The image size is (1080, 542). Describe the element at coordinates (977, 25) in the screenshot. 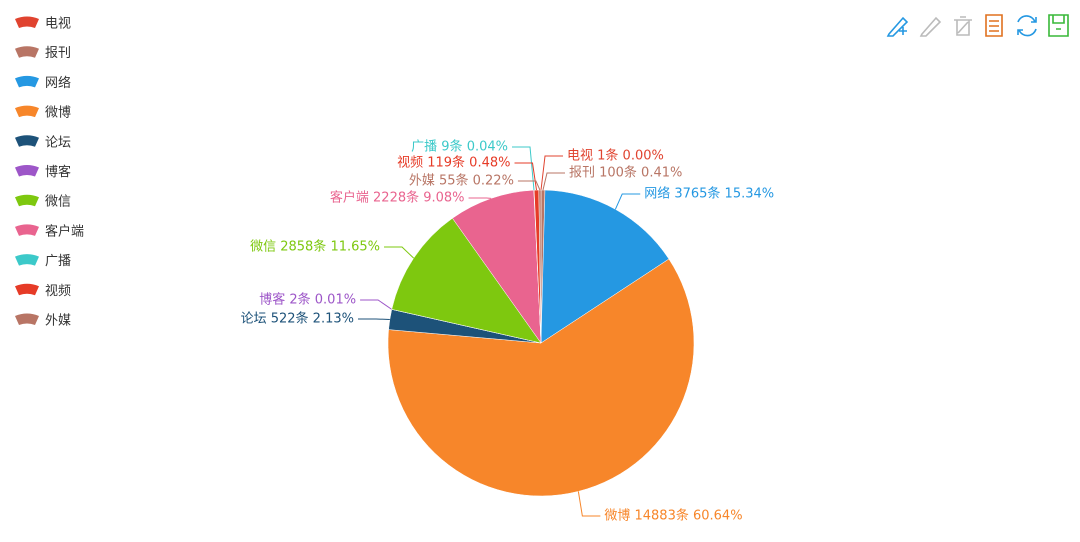

I see `toolbox` at that location.